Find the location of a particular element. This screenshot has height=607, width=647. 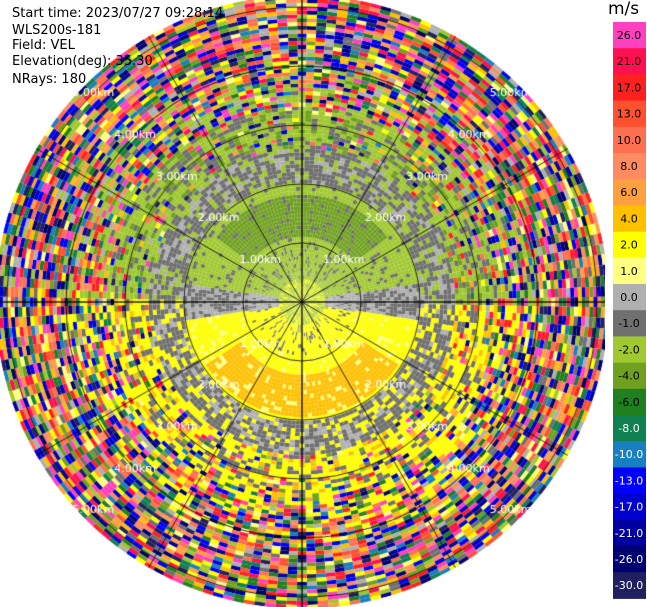

instrument-label: WLS200s-181 is located at coordinates (57, 30).